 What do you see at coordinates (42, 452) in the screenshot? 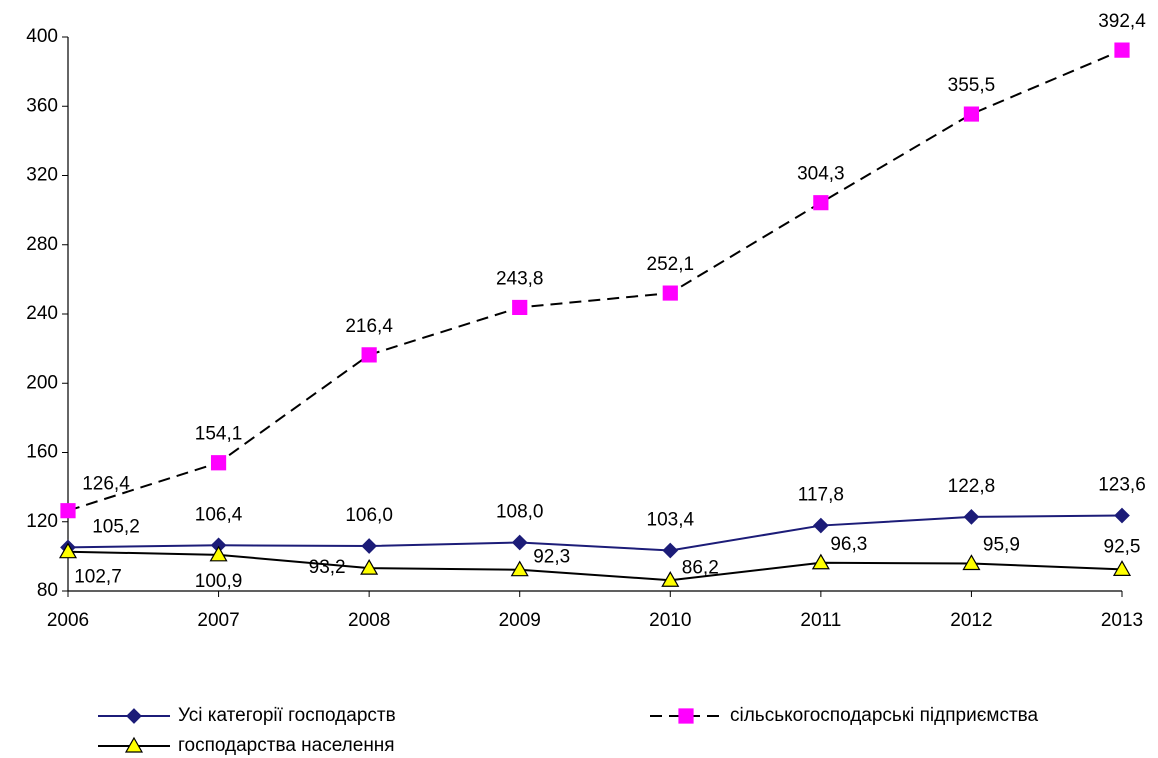
I see `y-tick-label: 160` at bounding box center [42, 452].